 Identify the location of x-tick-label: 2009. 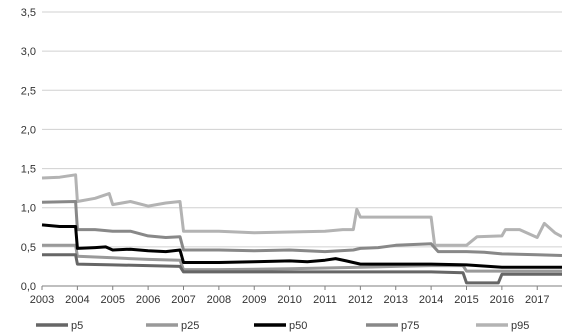
(254, 300).